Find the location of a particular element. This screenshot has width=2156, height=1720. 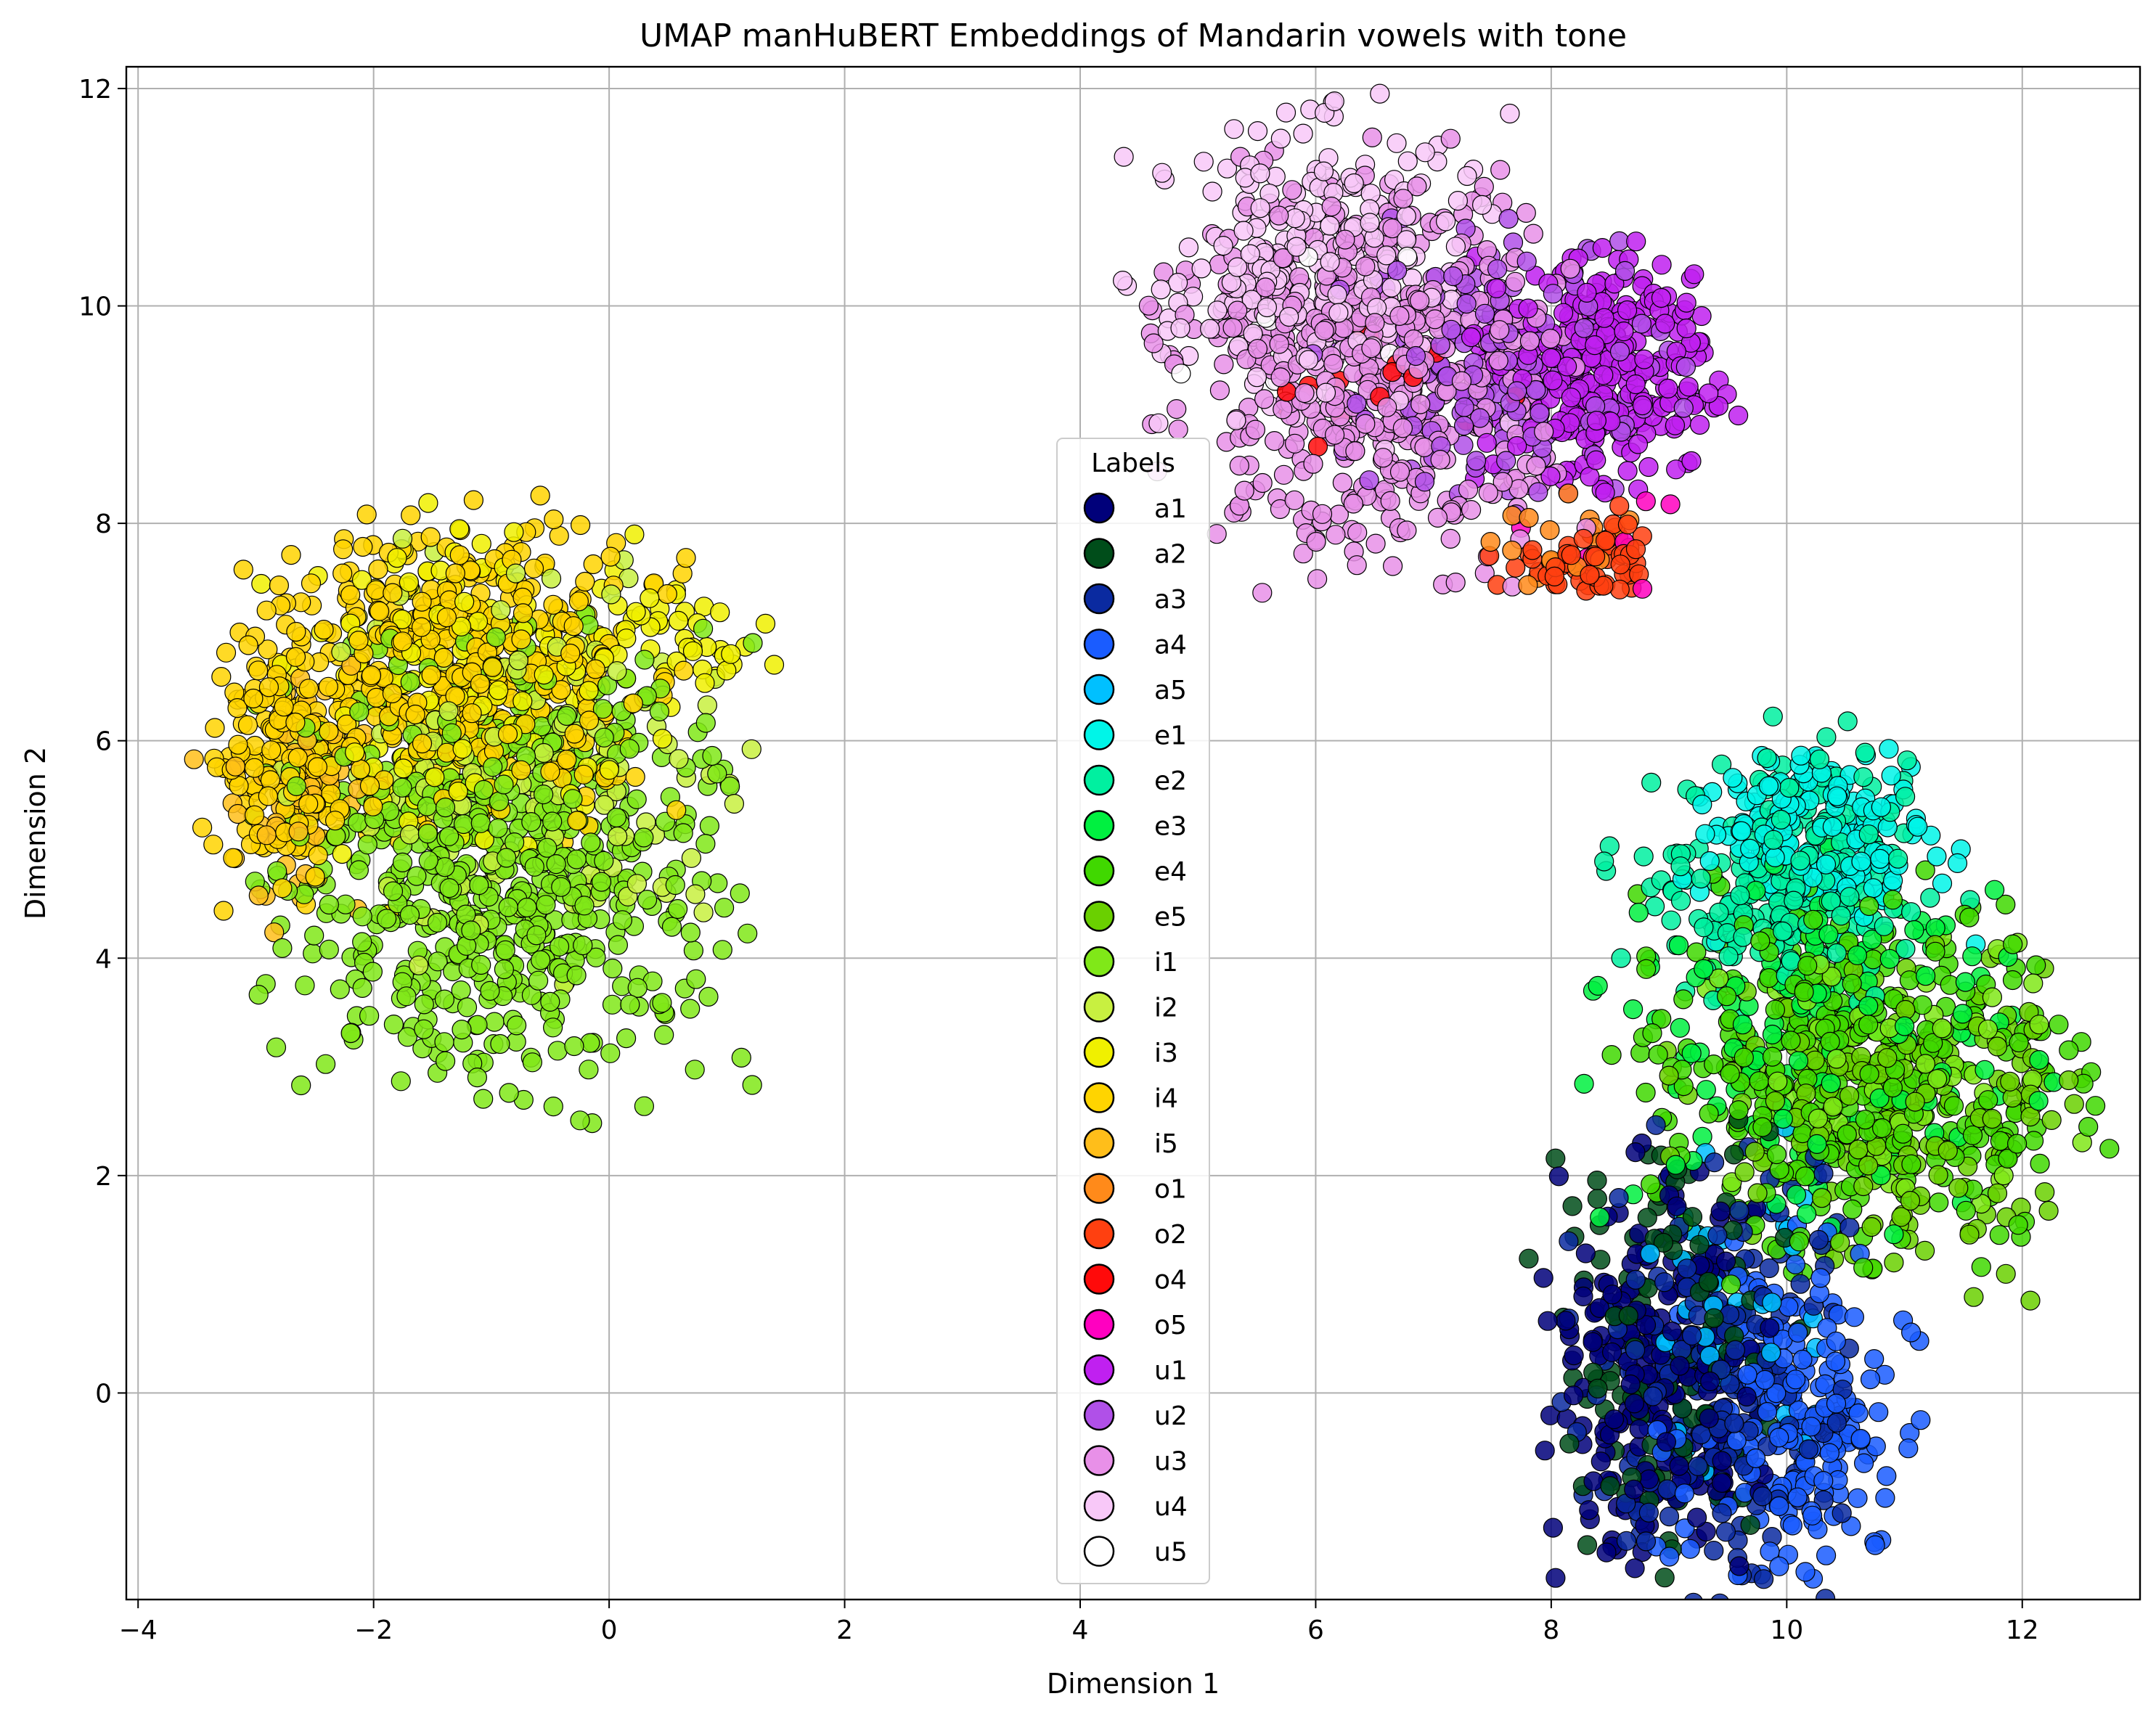

point-i5 is located at coordinates (236, 766).